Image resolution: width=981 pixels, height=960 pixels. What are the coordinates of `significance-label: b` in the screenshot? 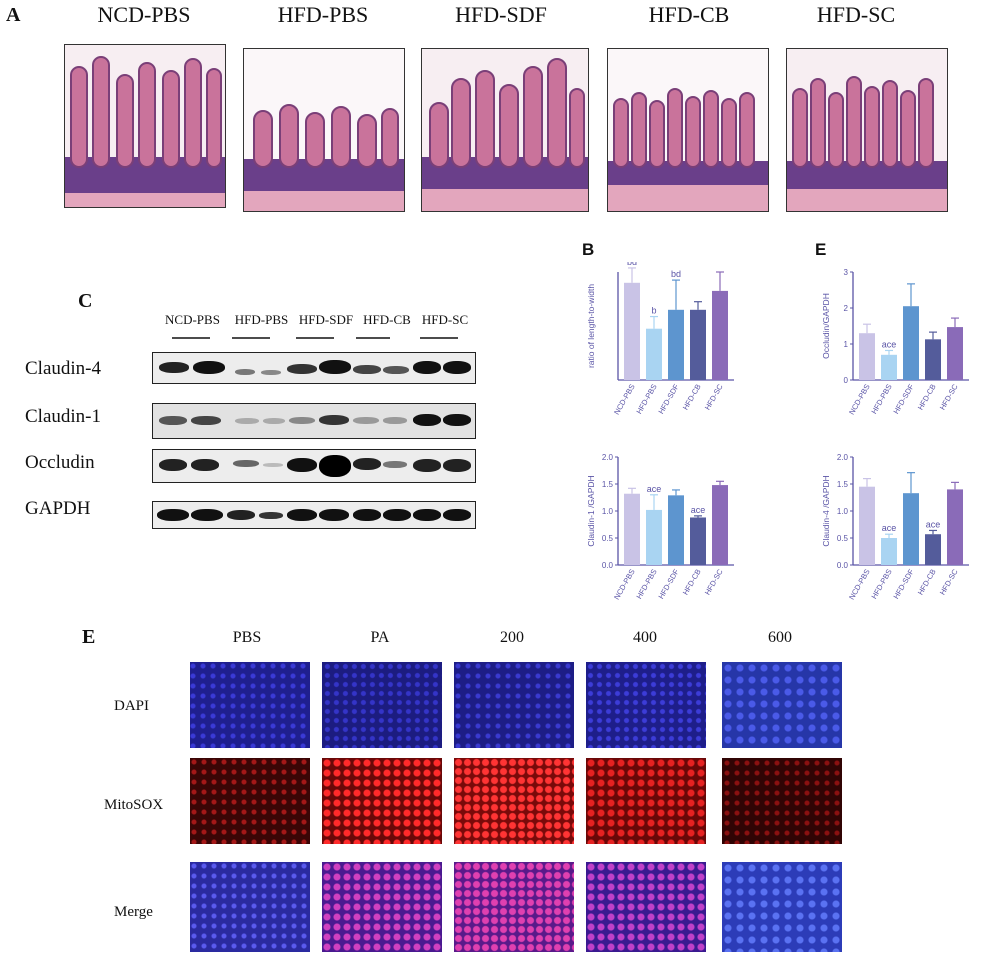 It's located at (653, 311).